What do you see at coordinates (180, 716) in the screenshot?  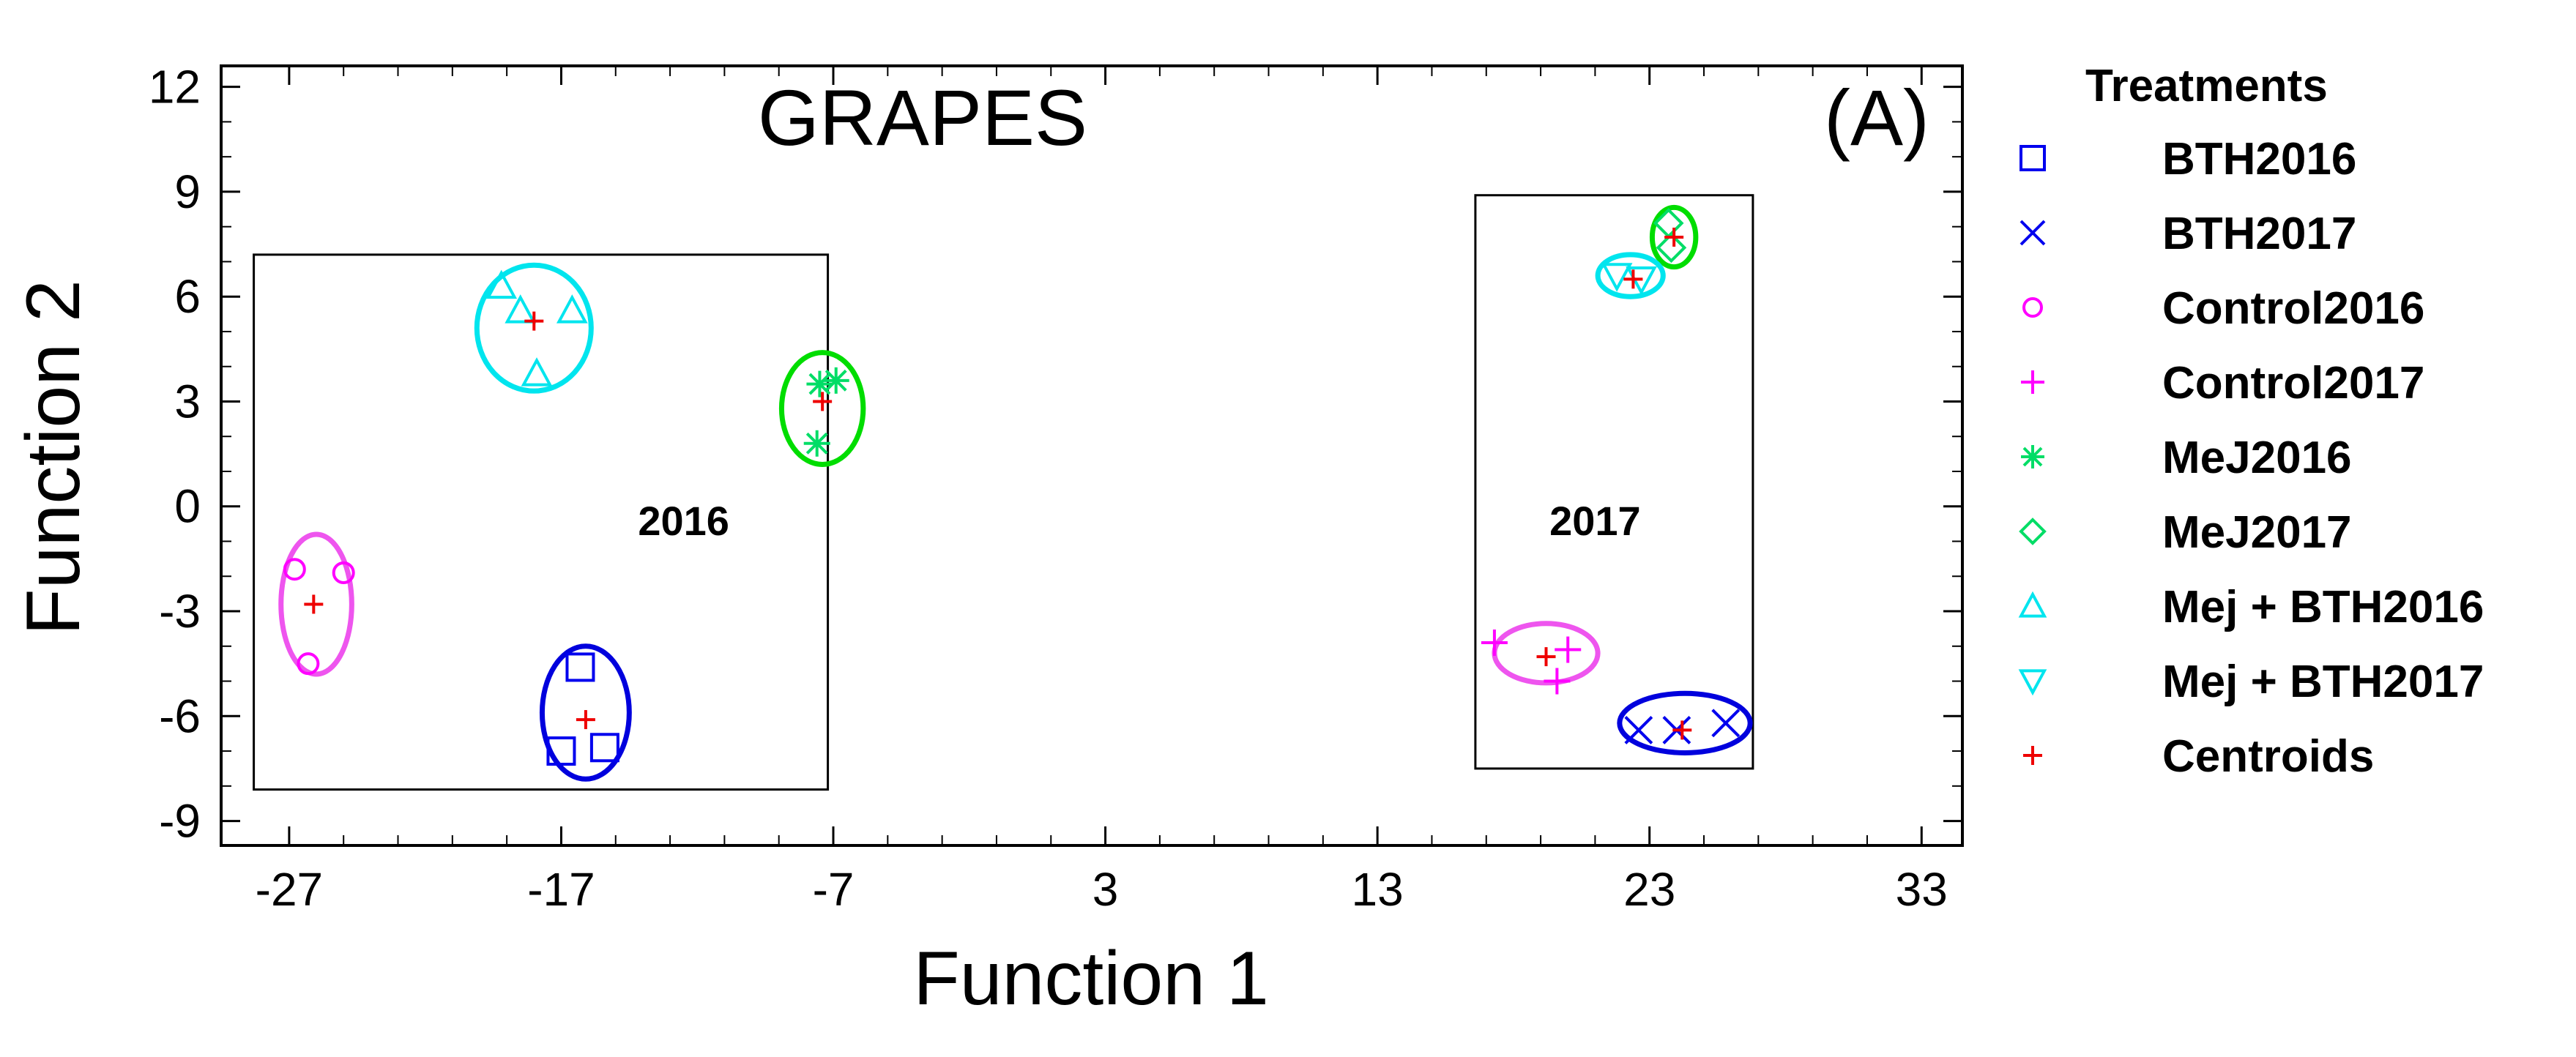 I see `y-tick-label: -6` at bounding box center [180, 716].